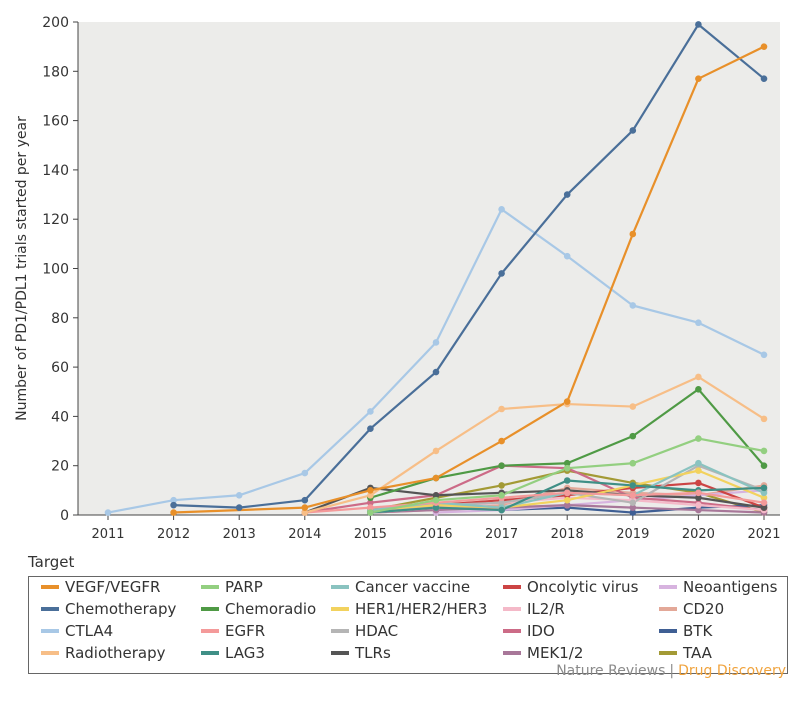  What do you see at coordinates (501, 485) in the screenshot?
I see `data-point-taa` at bounding box center [501, 485].